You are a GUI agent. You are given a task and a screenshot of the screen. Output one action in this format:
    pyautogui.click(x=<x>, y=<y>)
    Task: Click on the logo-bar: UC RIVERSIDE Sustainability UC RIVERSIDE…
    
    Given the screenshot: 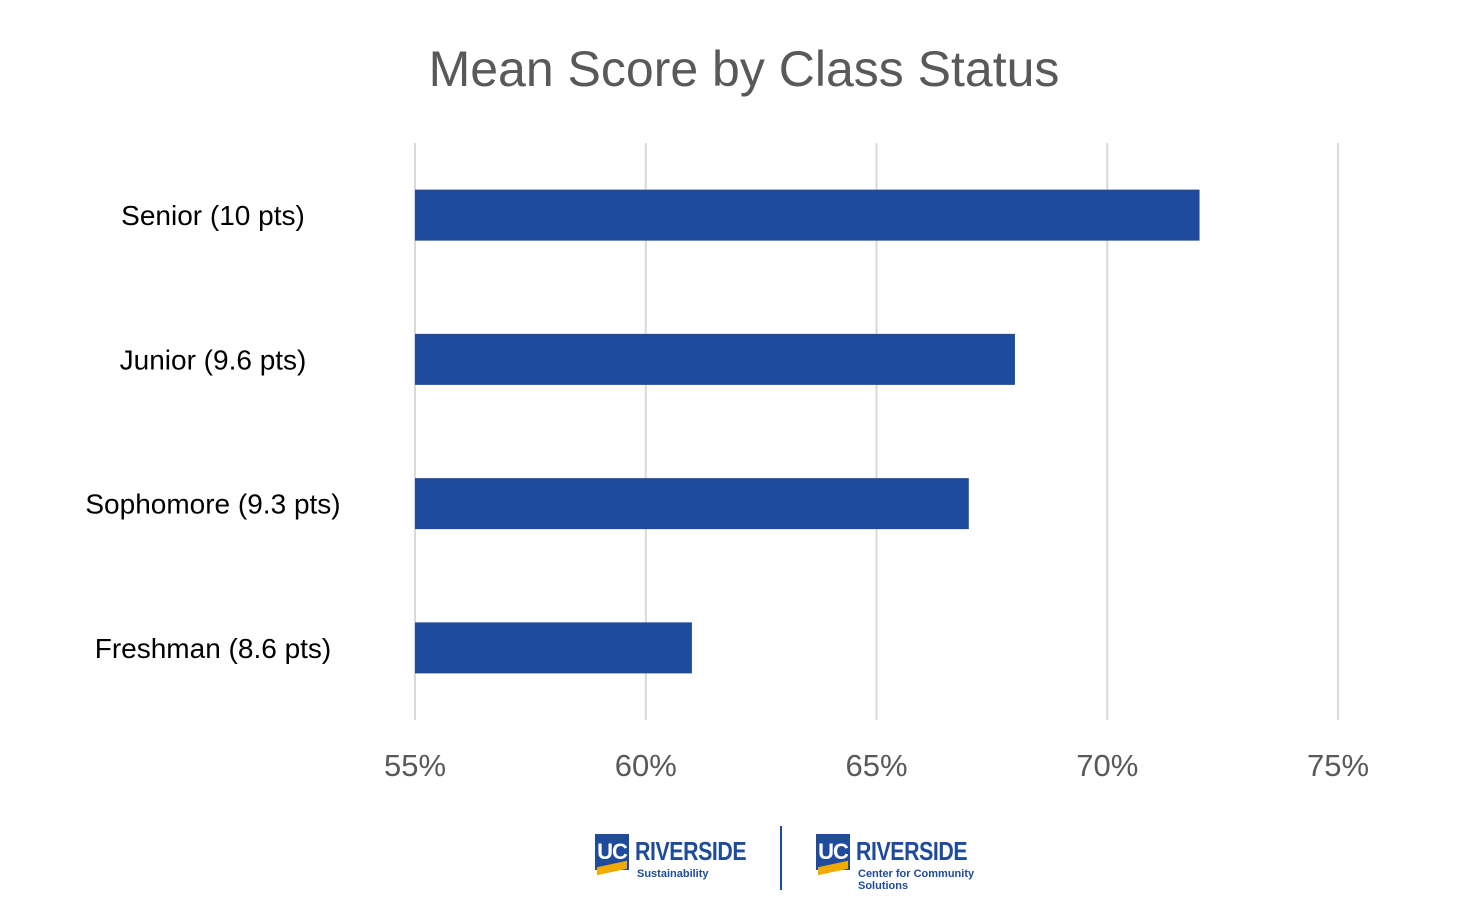 What is the action you would take?
    pyautogui.click(x=732, y=860)
    